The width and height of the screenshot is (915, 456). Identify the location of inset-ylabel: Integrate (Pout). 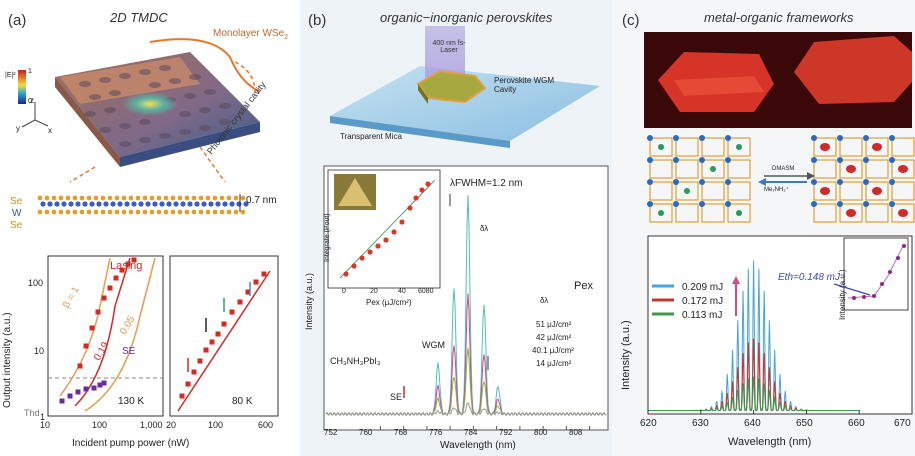
(327, 237).